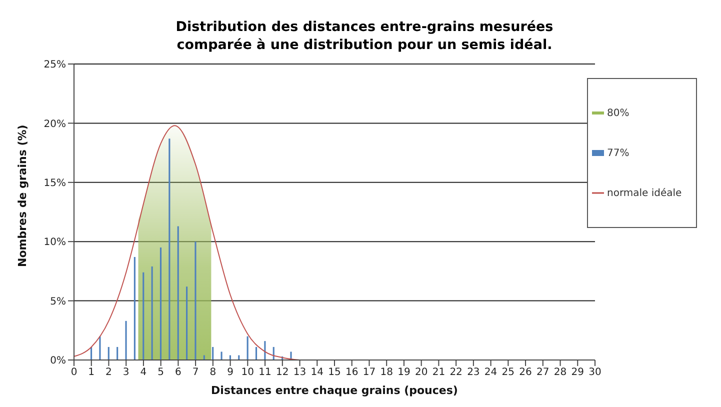 The height and width of the screenshot is (407, 721). What do you see at coordinates (178, 372) in the screenshot?
I see `x-tick-label: 6` at bounding box center [178, 372].